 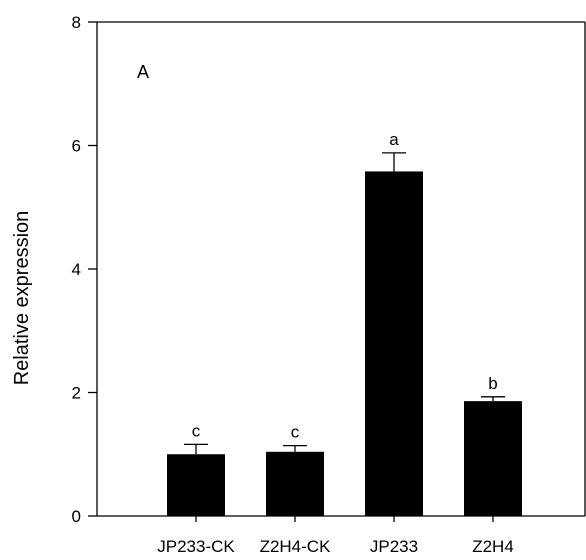 What do you see at coordinates (492, 383) in the screenshot?
I see `significance-label: b` at bounding box center [492, 383].